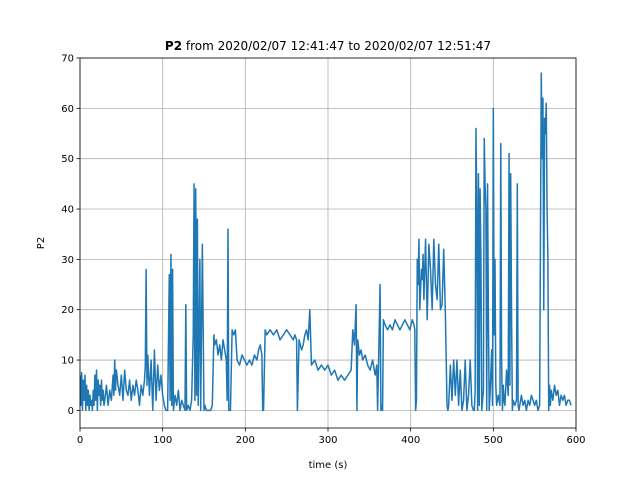  What do you see at coordinates (67, 310) in the screenshot?
I see `y-tick-label: 20` at bounding box center [67, 310].